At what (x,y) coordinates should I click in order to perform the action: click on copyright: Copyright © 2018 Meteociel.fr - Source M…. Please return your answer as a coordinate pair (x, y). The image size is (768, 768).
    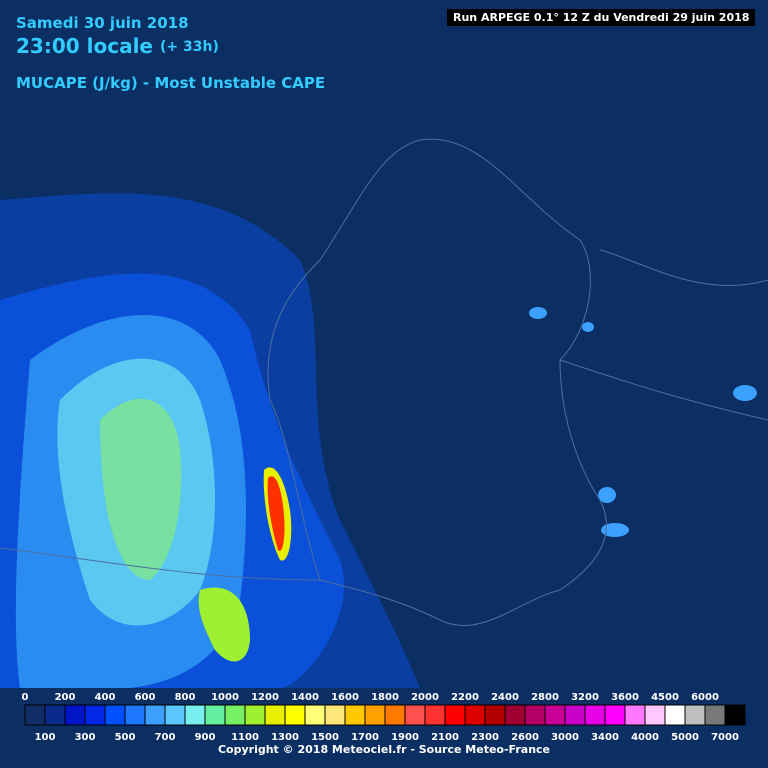
    Looking at the image, I should click on (384, 749).